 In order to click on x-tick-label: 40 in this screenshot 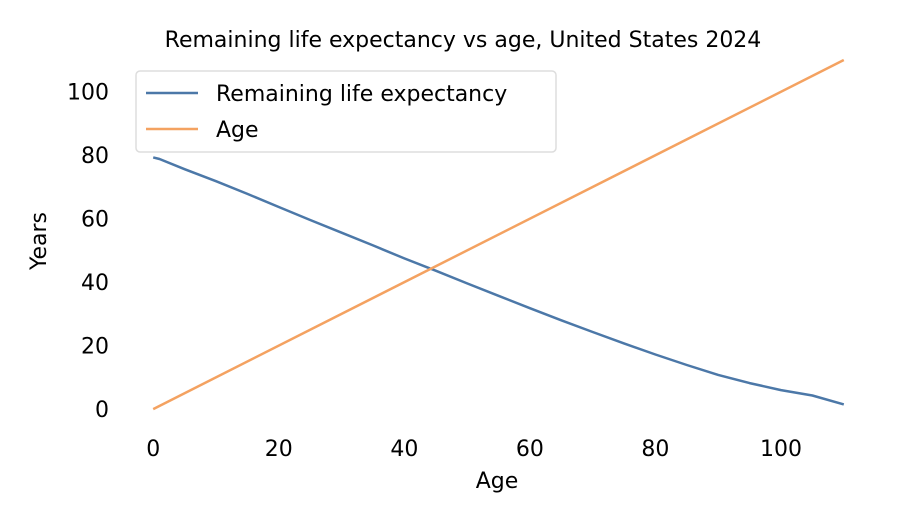, I will do `click(404, 449)`.